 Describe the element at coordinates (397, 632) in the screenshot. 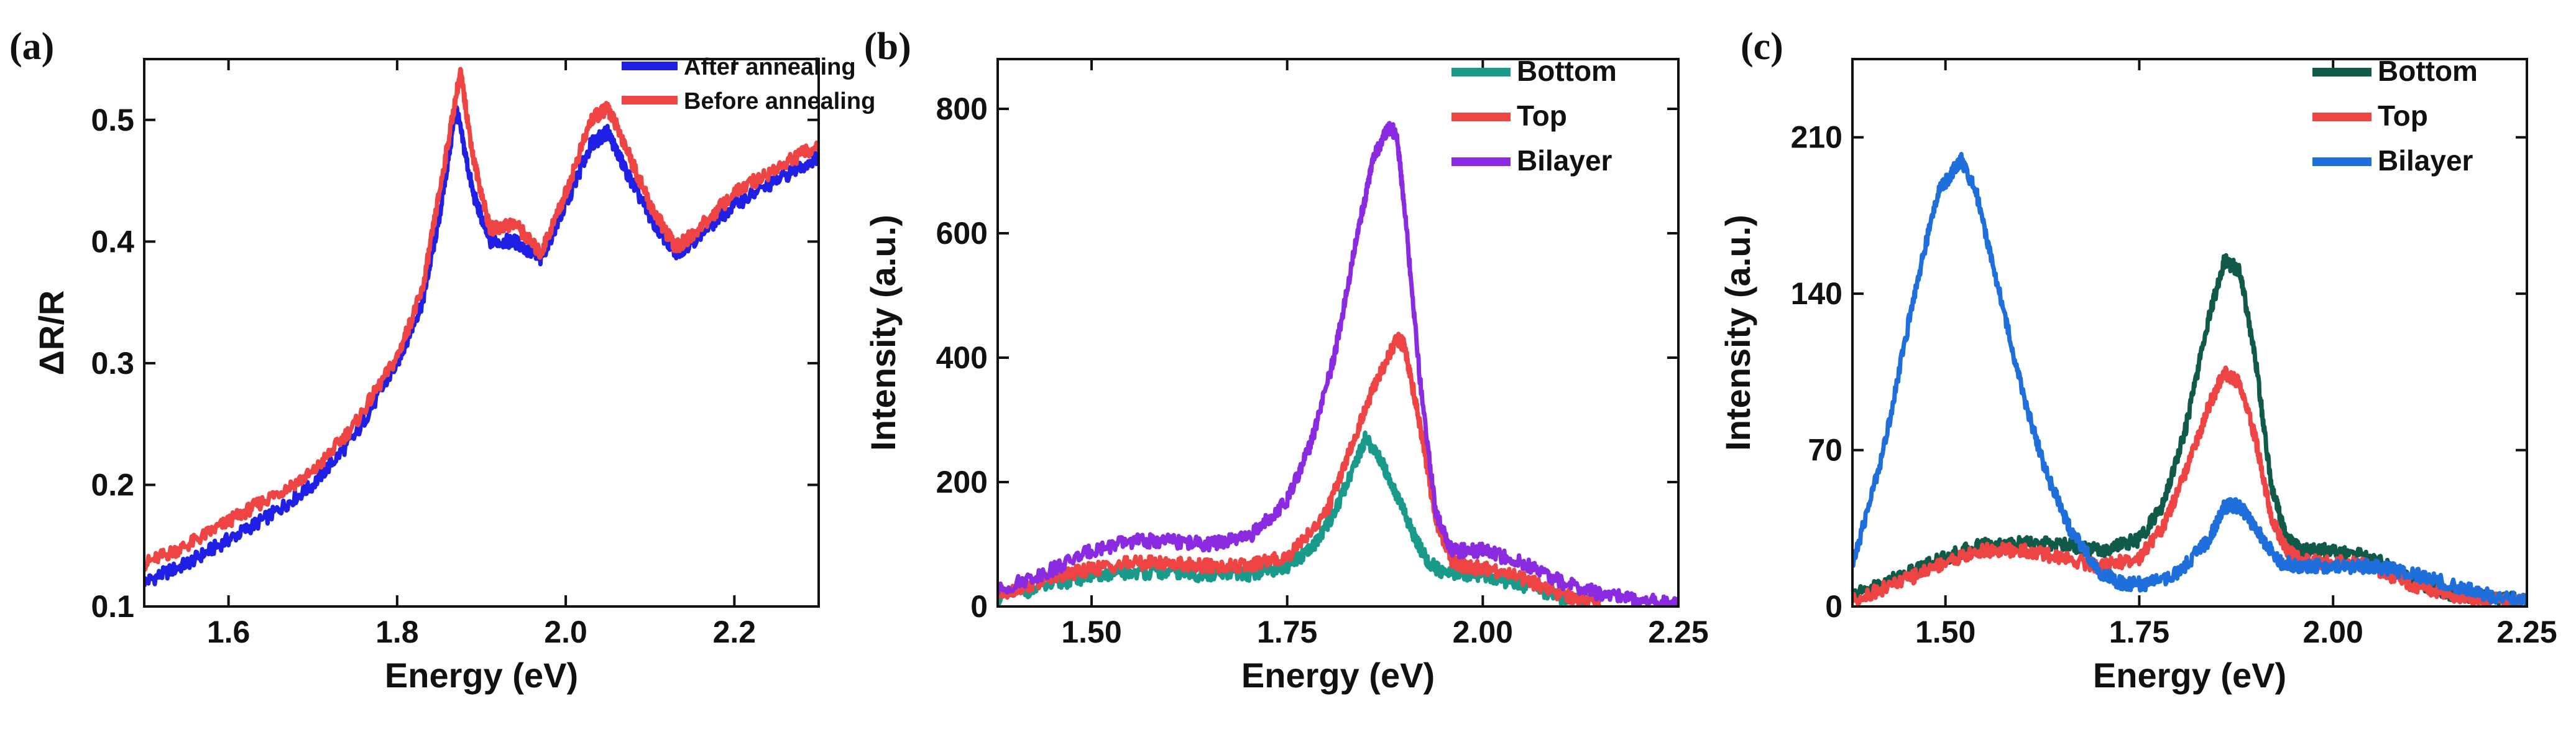

I see `x-tick-label: 1.8` at that location.